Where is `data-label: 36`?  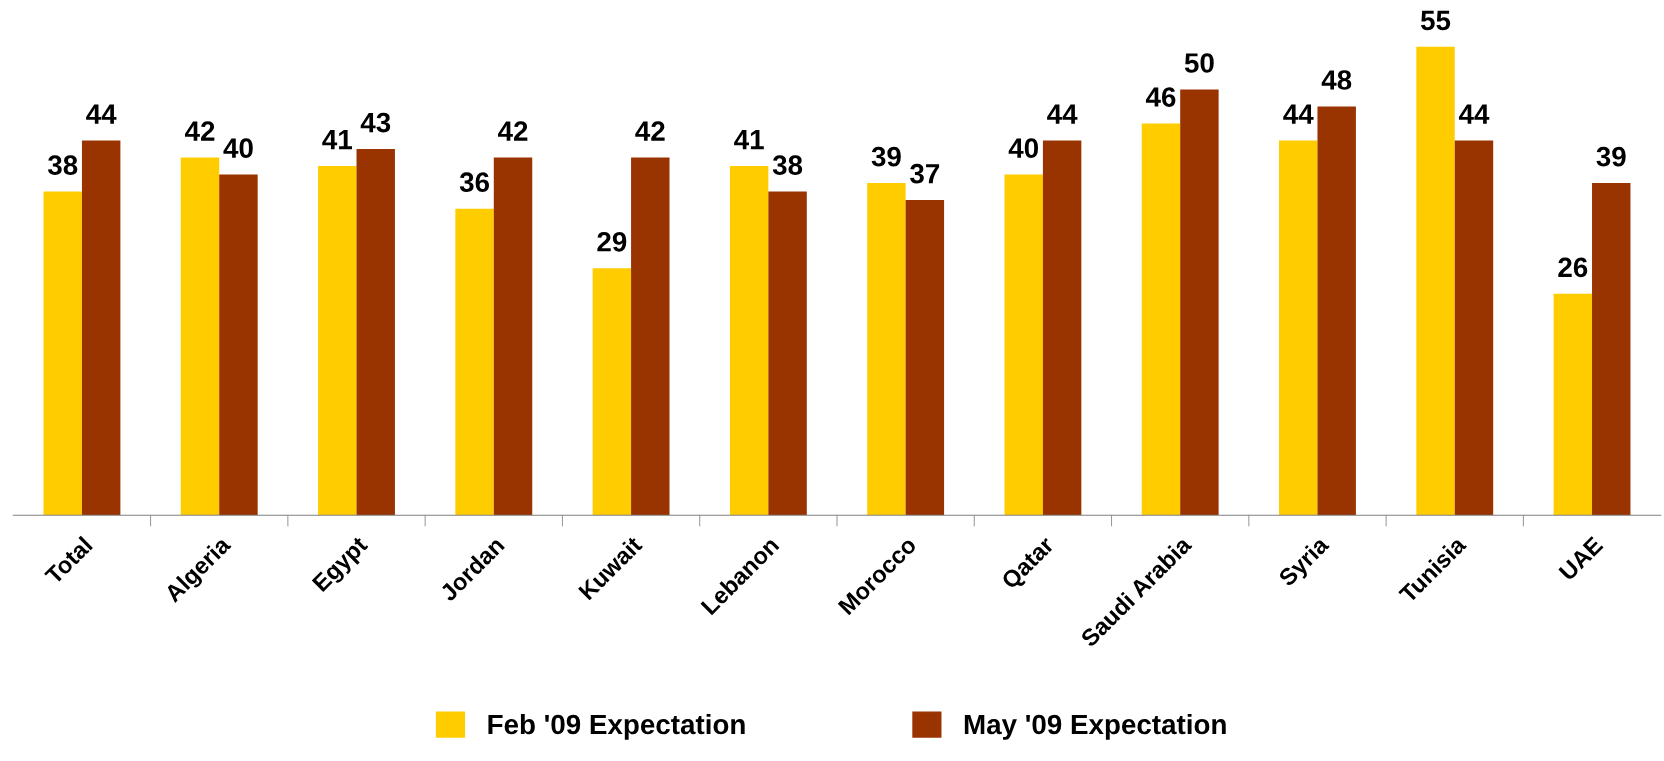 data-label: 36 is located at coordinates (474, 182).